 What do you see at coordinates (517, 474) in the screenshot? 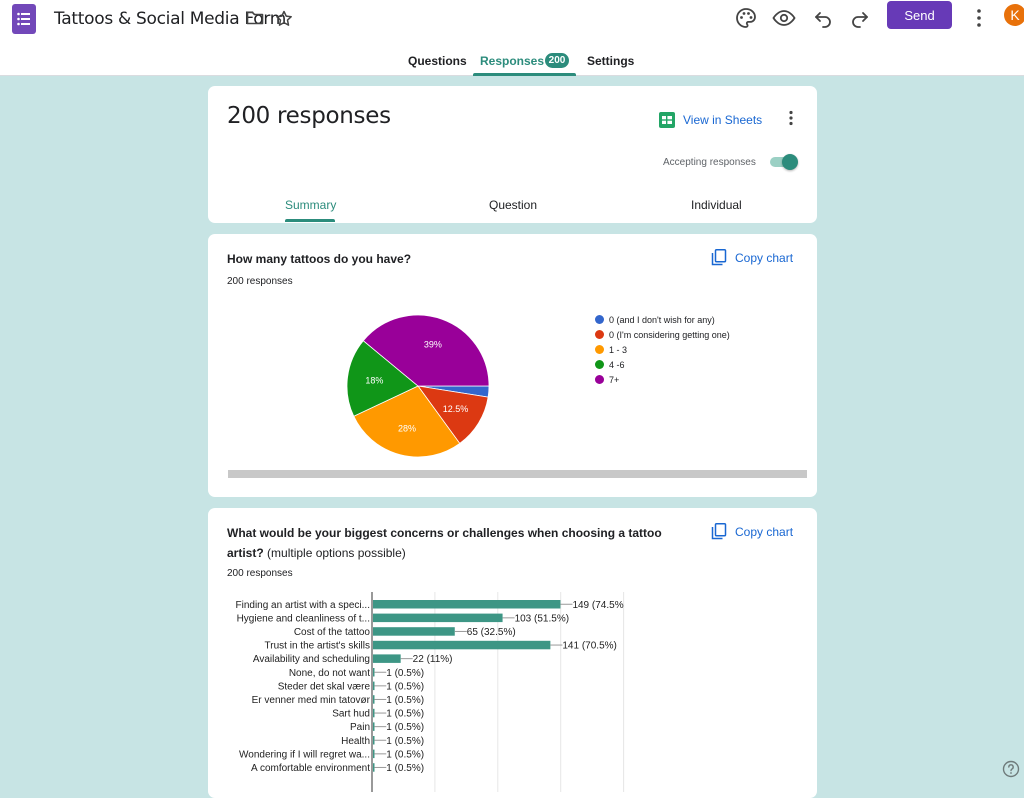
I see `horizontal-scrollbar` at bounding box center [517, 474].